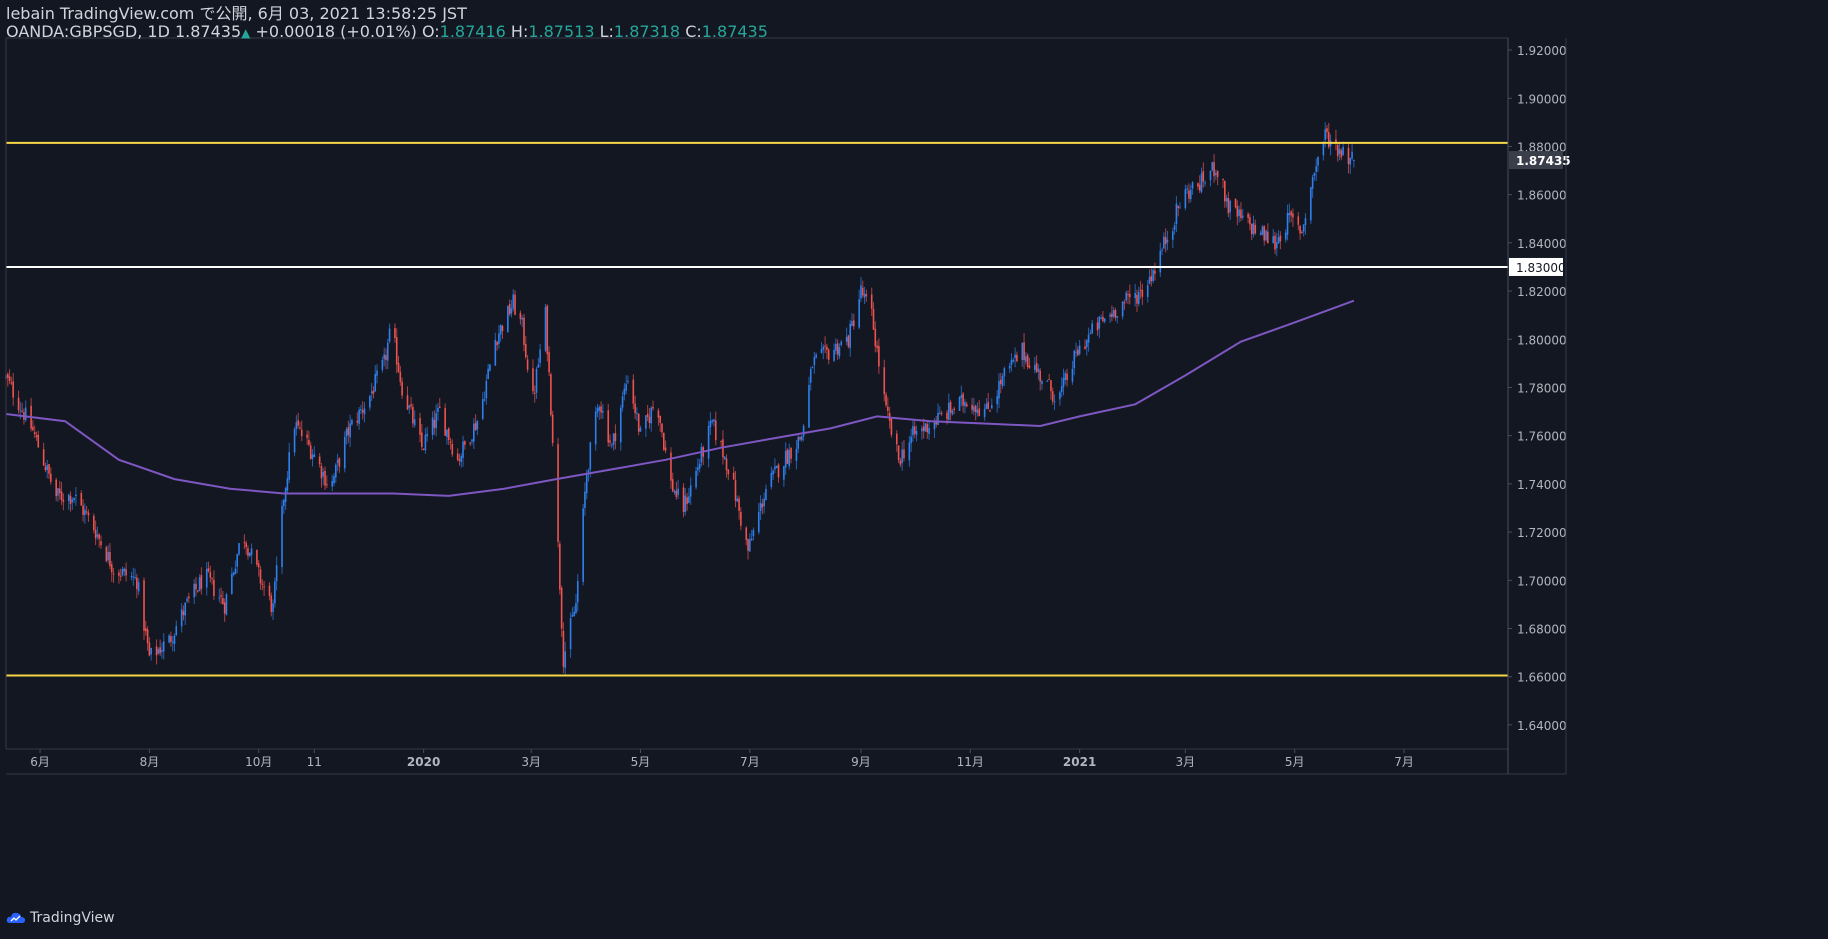 The image size is (1828, 939). I want to click on last-price-tag, so click(1536, 160).